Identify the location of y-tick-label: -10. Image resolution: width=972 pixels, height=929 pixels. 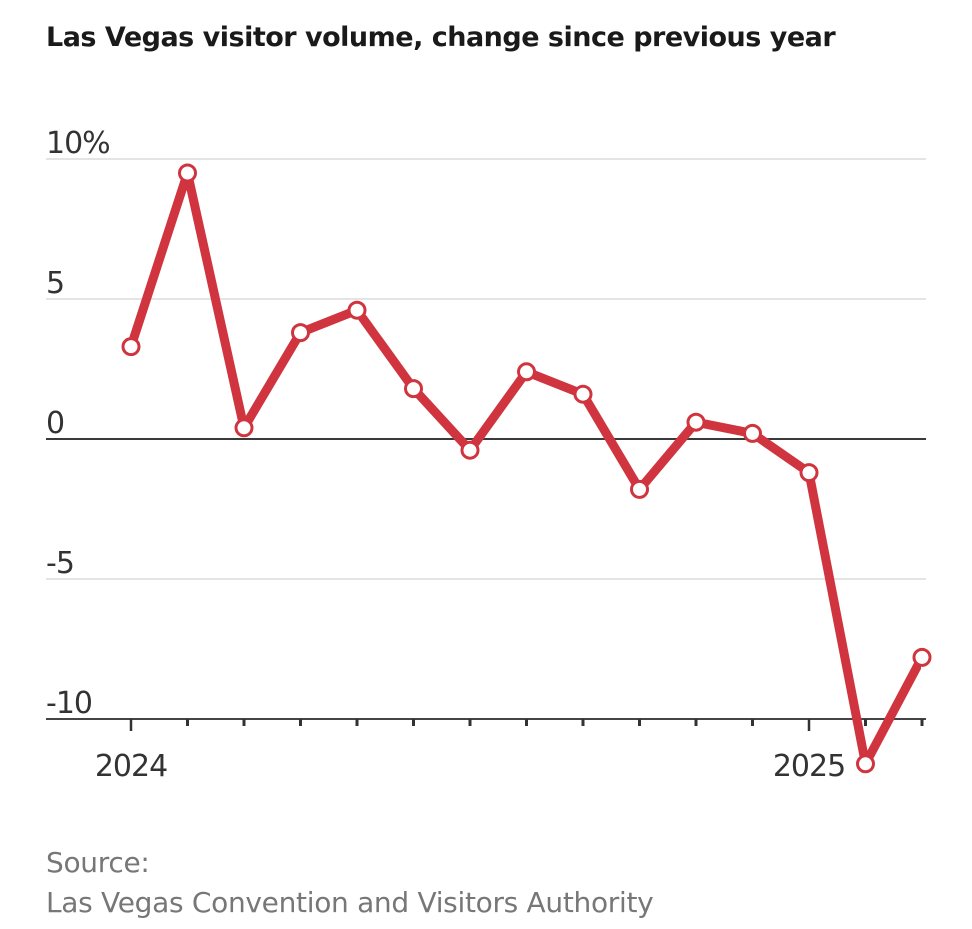
(69, 703).